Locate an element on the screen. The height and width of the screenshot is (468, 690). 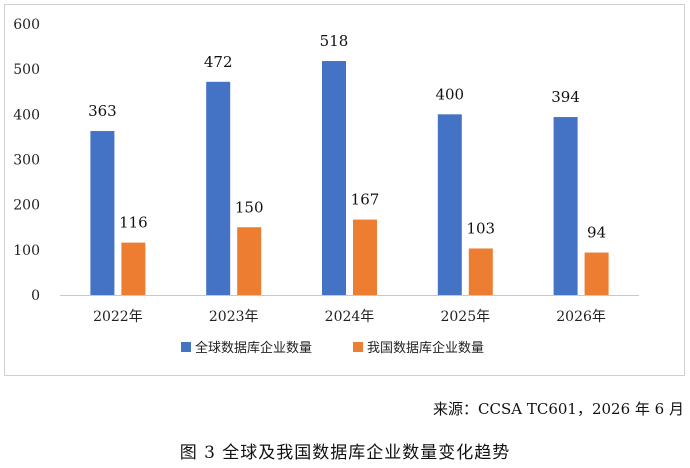
y-tick-label-3: 300 is located at coordinates (26, 161).